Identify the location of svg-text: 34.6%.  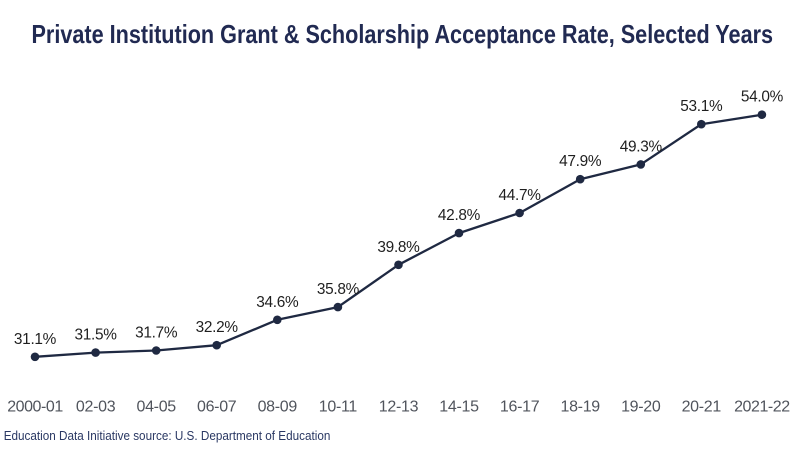
(277, 302).